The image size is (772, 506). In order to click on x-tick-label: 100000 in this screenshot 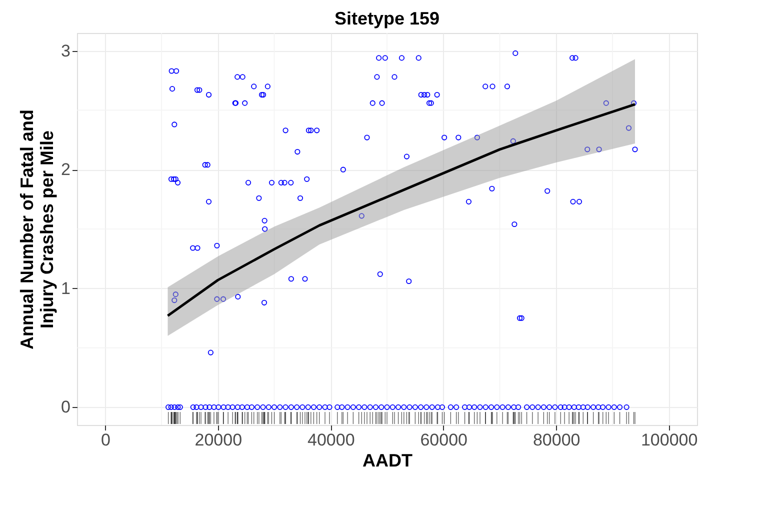, I will do `click(669, 440)`.